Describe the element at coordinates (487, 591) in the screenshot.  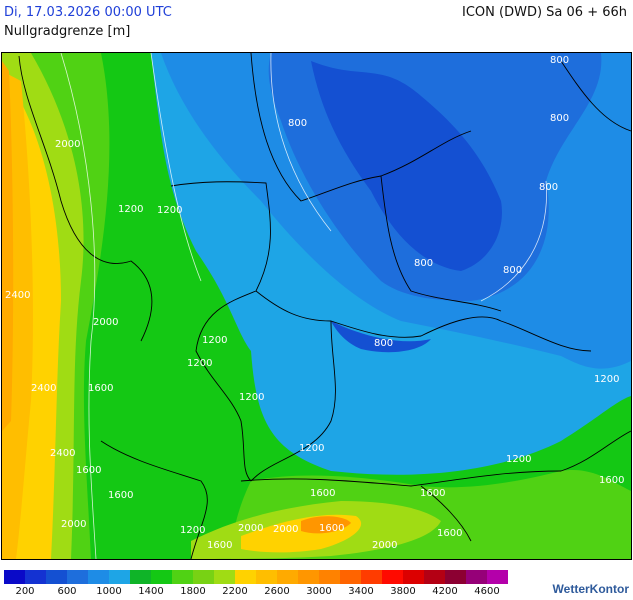
I see `legend-tick-label: 4600` at that location.